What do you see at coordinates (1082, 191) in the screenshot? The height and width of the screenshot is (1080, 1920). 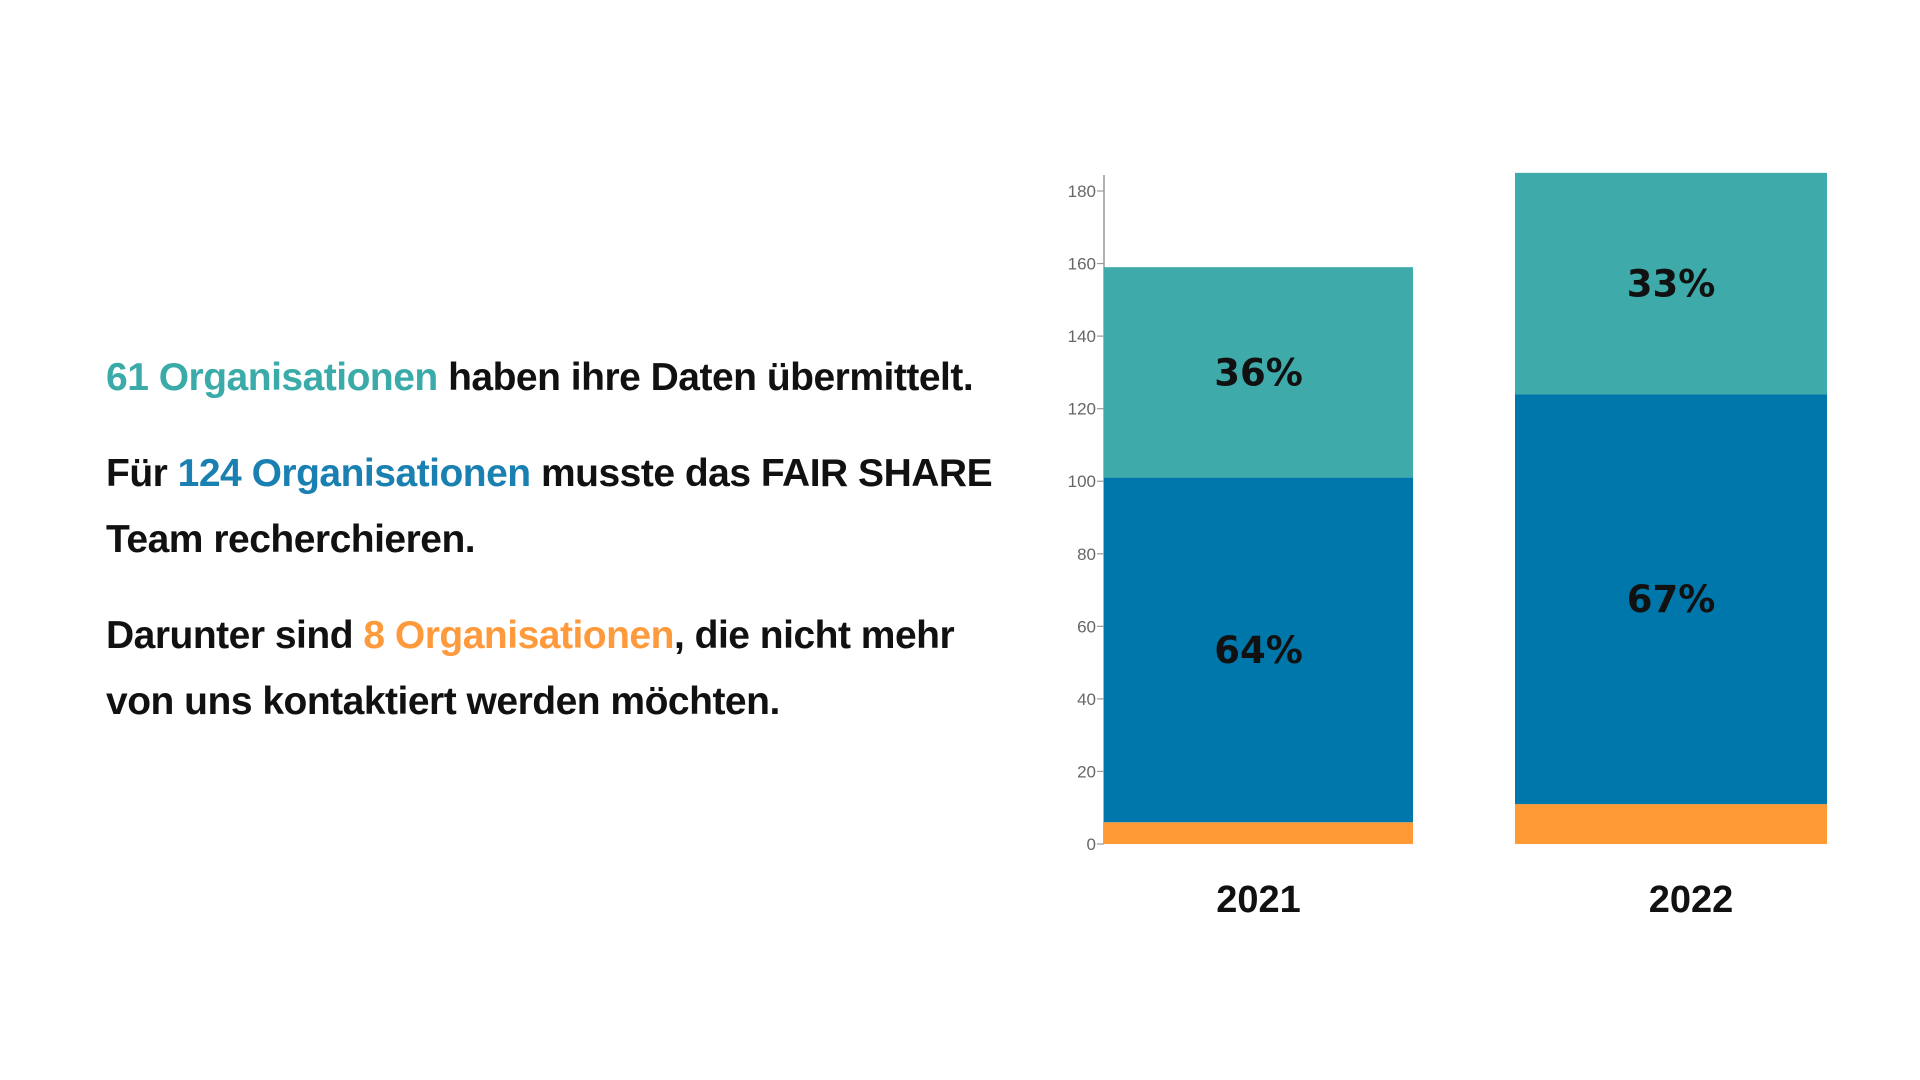 I see `y-tick-label: 180` at bounding box center [1082, 191].